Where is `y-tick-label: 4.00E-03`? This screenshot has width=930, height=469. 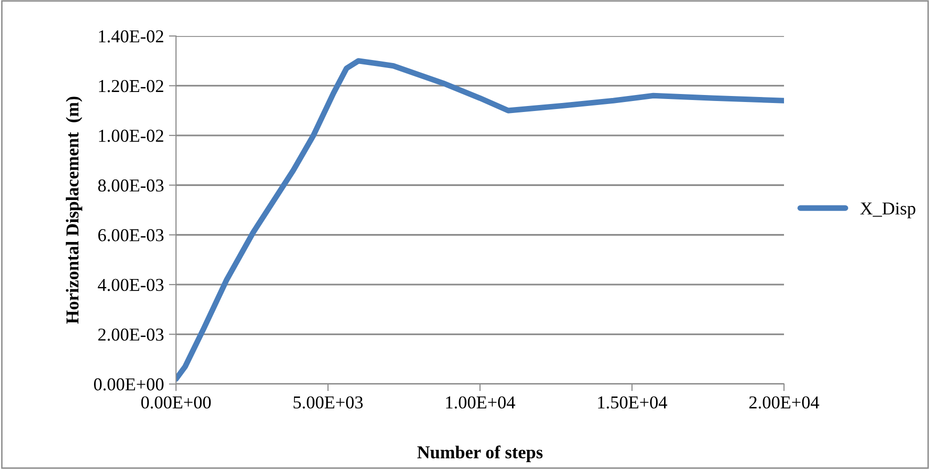
y-tick-label: 4.00E-03 is located at coordinates (131, 285).